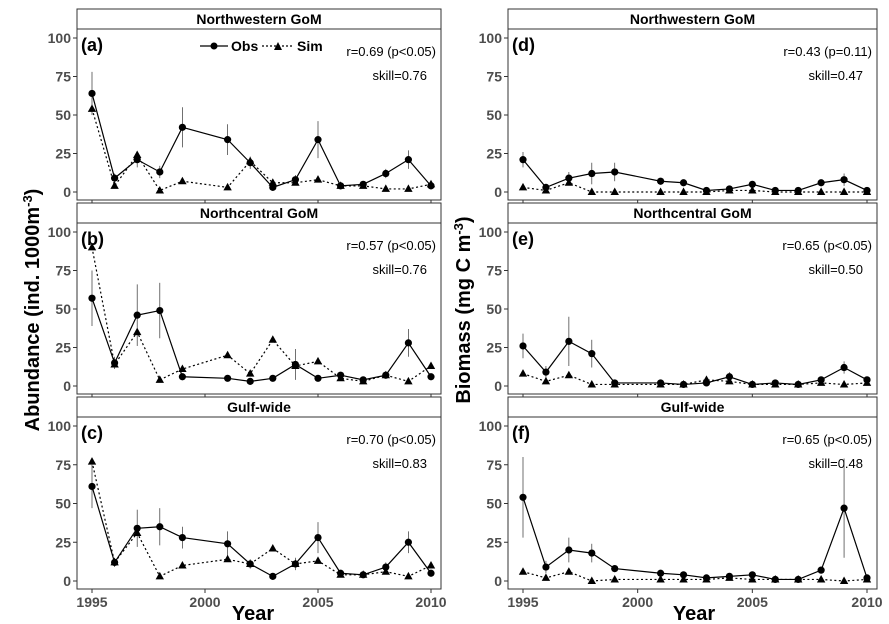 This screenshot has height=624, width=889. What do you see at coordinates (391, 439) in the screenshot?
I see `stat-r: r=0.70 (p<0.05)` at bounding box center [391, 439].